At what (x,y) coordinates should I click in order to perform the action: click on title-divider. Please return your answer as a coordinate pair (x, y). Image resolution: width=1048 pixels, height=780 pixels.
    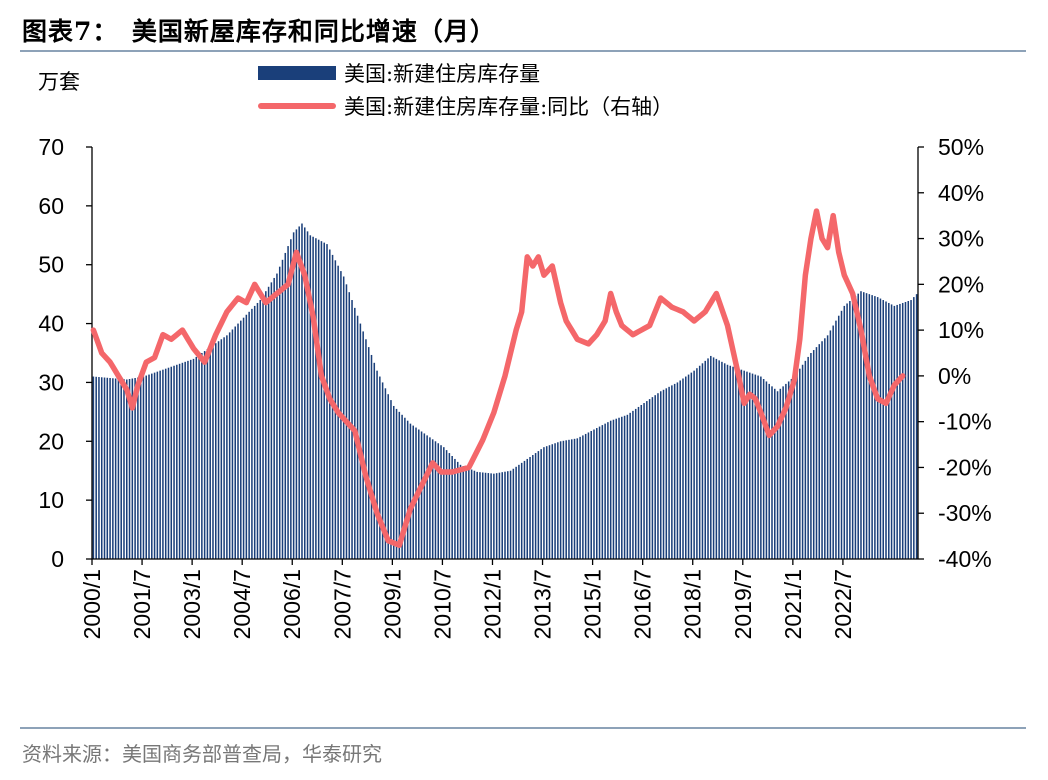
    Looking at the image, I should click on (523, 51).